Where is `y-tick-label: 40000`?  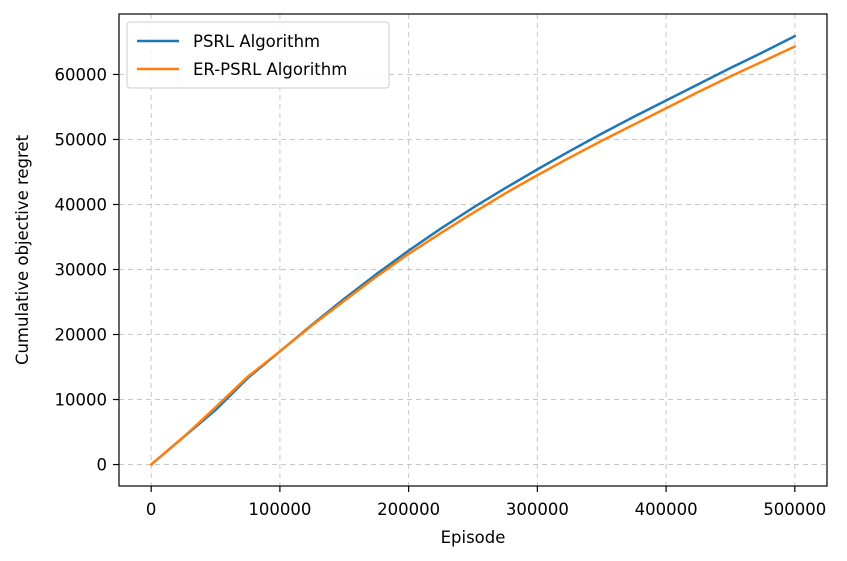
y-tick-label: 40000 is located at coordinates (81, 204).